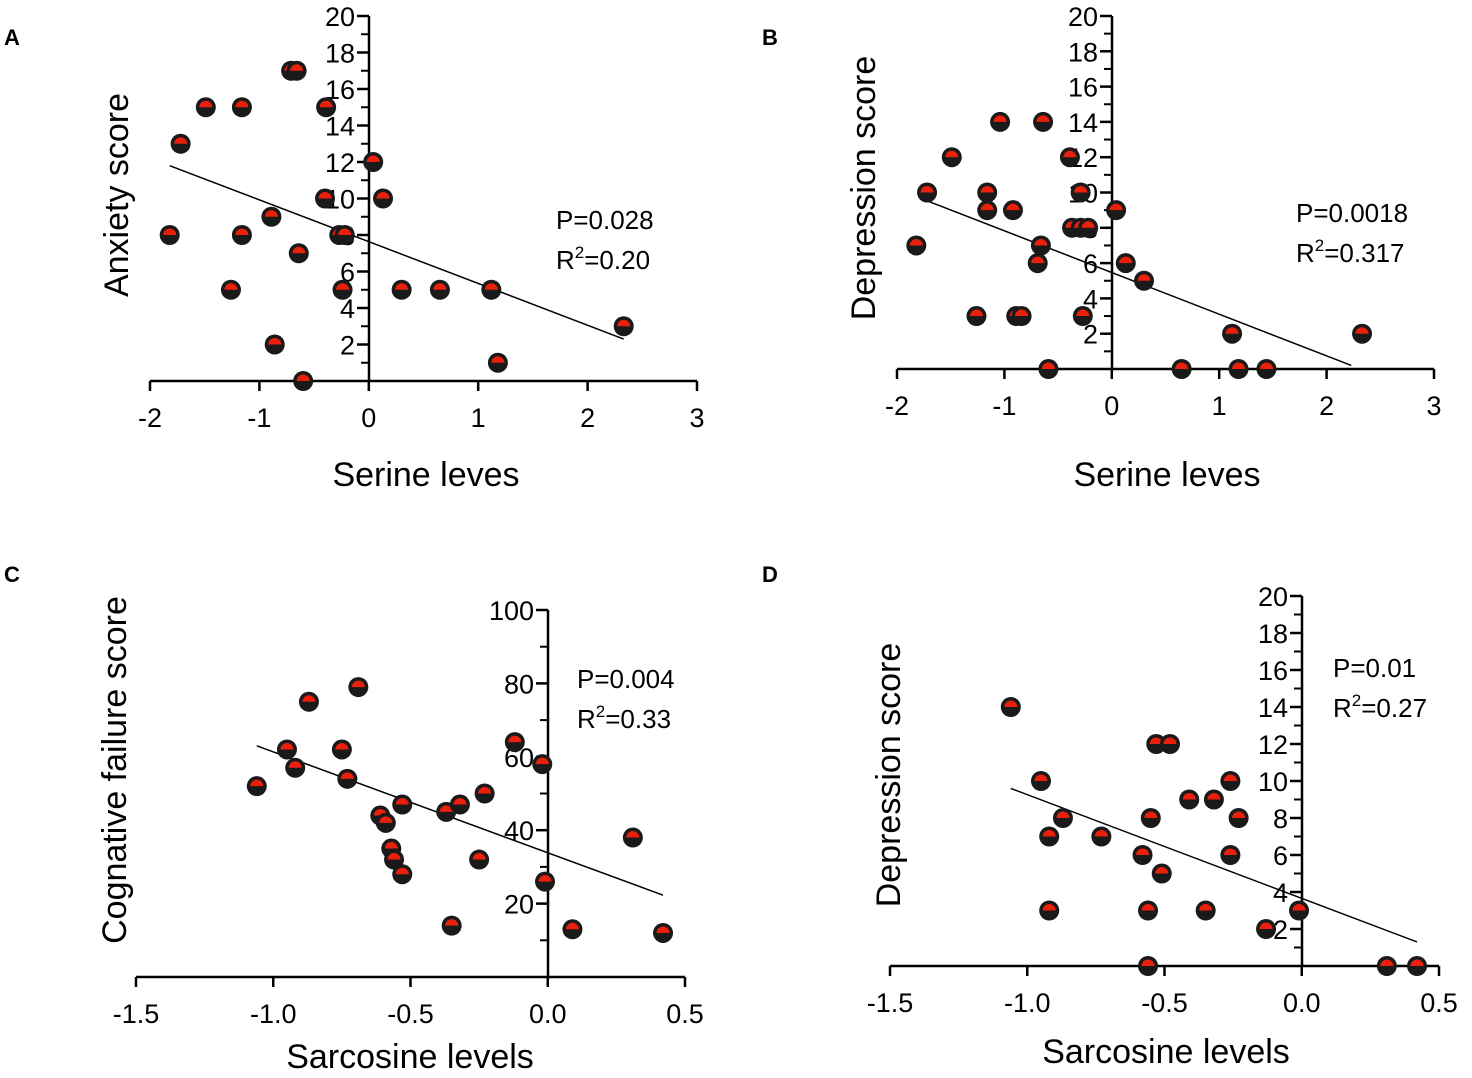  What do you see at coordinates (889, 775) in the screenshot?
I see `y-axis-label: Depression score` at bounding box center [889, 775].